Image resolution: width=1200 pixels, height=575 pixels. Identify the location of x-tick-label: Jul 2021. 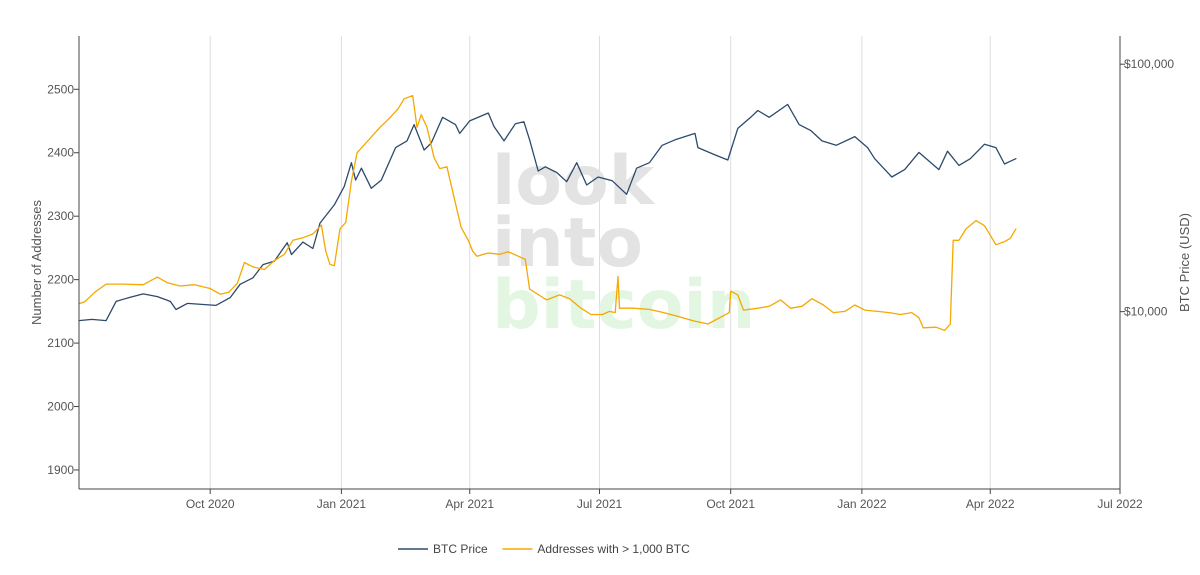
(600, 504).